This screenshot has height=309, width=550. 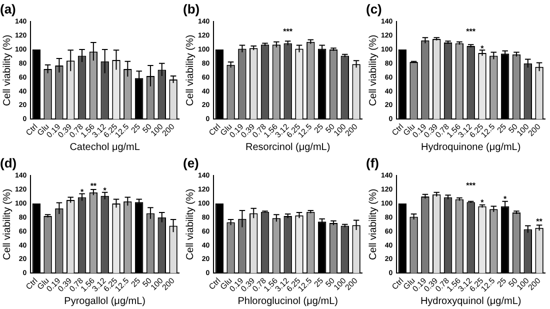 I want to click on x-axis-title: Phloroglucinol (μg/mL), so click(x=288, y=301).